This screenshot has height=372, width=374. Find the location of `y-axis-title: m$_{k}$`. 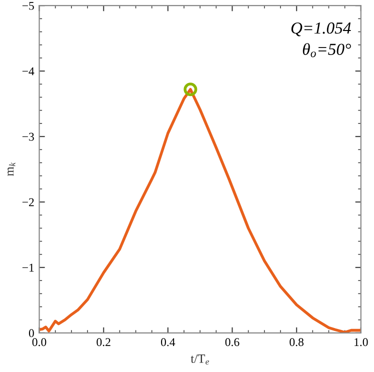

y-axis-title: m$_{k}$ is located at coordinates (12, 169).